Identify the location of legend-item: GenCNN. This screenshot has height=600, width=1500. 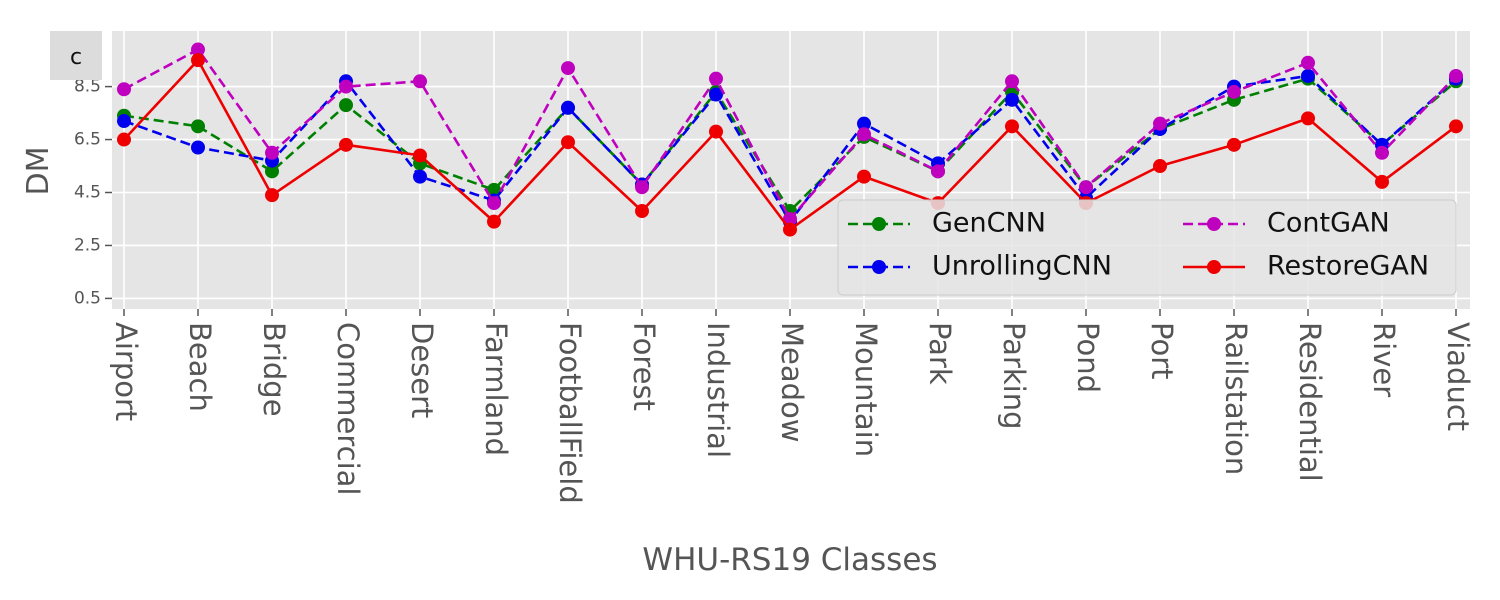
(947, 223).